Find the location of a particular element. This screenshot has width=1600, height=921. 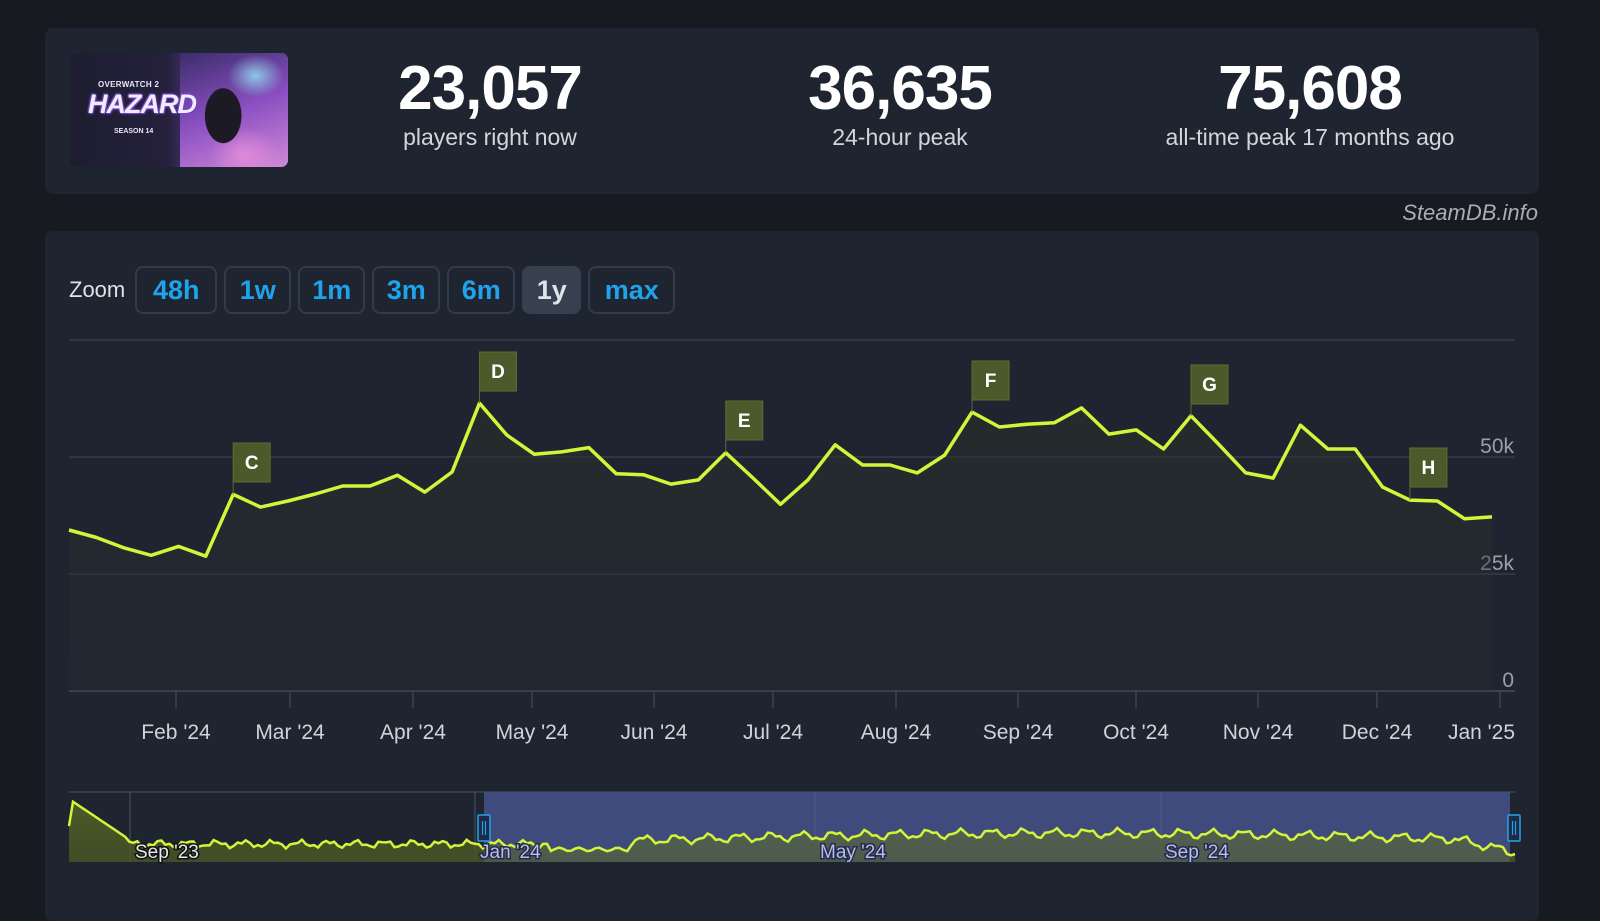

flag-g: G is located at coordinates (1209, 384).